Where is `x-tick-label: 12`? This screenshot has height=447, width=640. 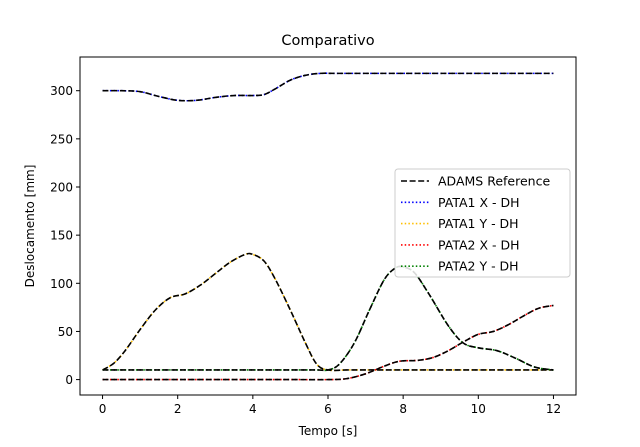
x-tick-label: 12 is located at coordinates (553, 409).